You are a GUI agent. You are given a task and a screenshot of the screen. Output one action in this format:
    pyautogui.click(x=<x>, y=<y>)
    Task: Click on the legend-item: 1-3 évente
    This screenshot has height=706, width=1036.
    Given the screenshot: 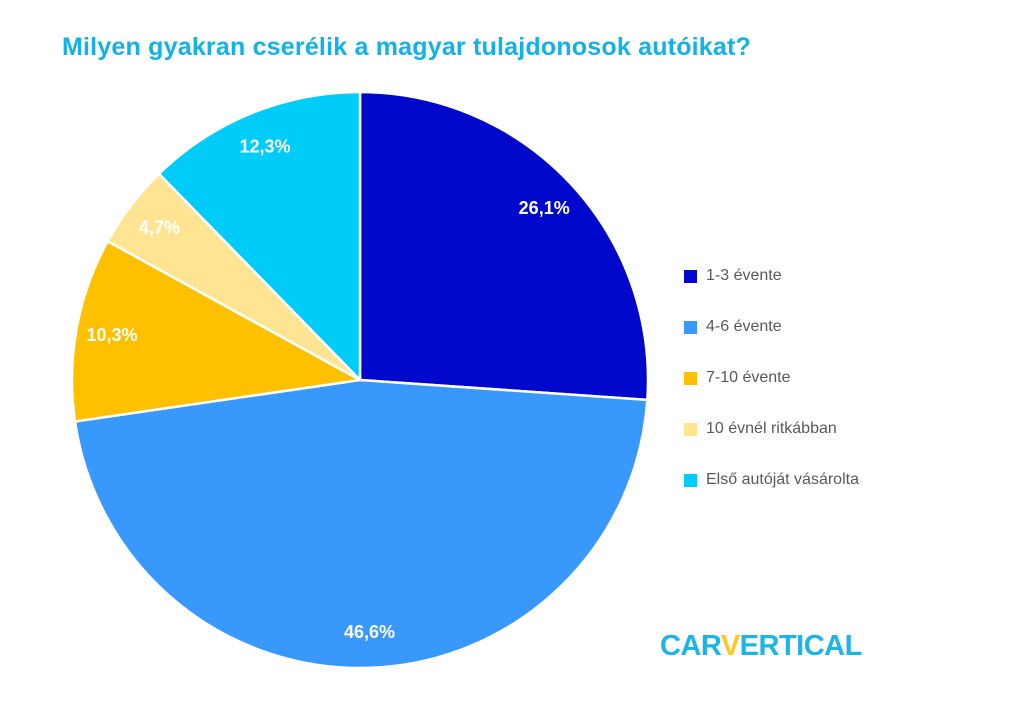 What is the action you would take?
    pyautogui.click(x=771, y=276)
    